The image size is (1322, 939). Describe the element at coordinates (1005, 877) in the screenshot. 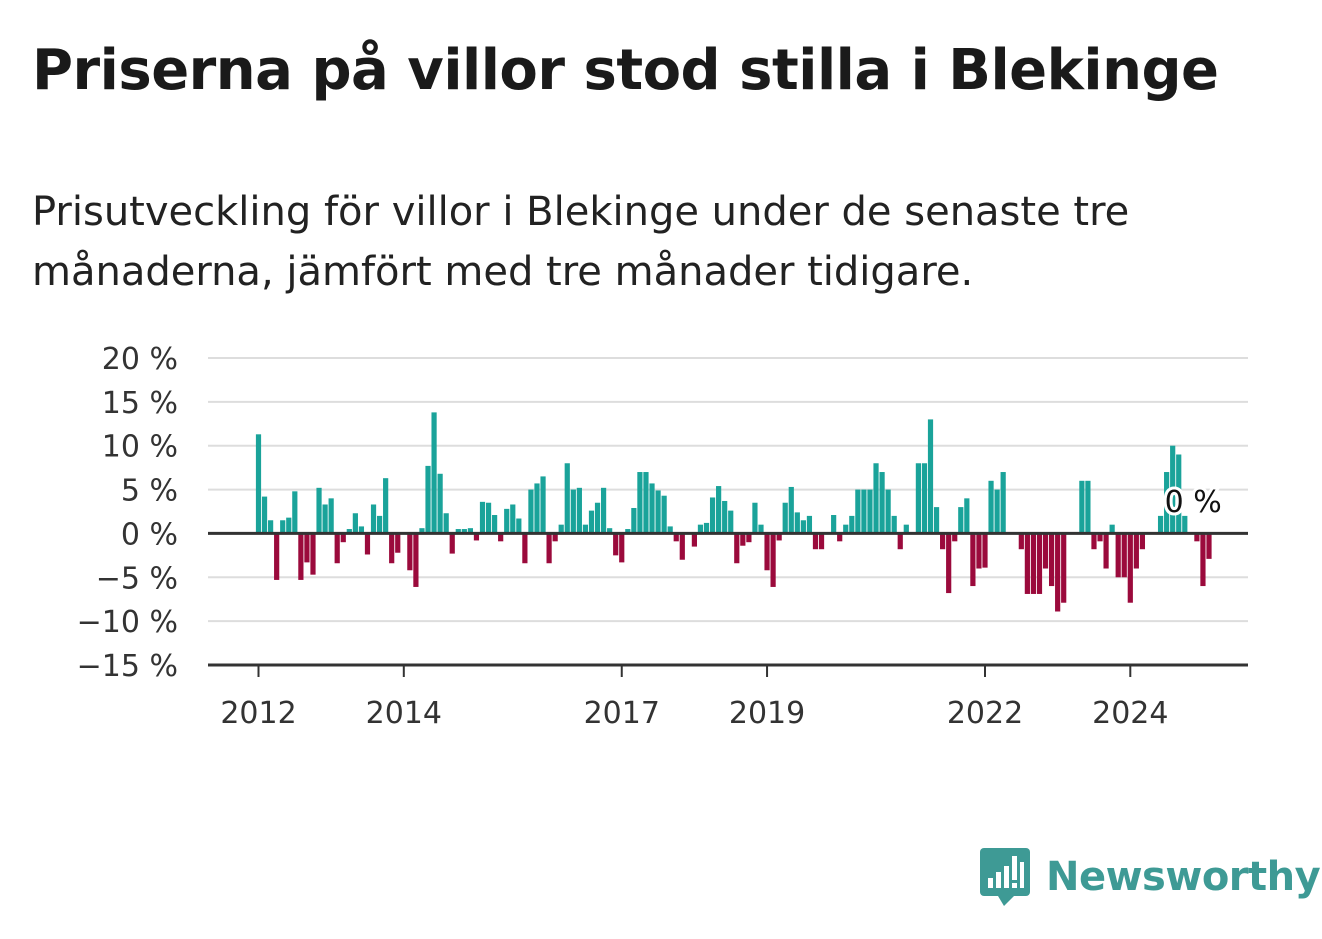

I see `newsworthy-logo-icon` at that location.